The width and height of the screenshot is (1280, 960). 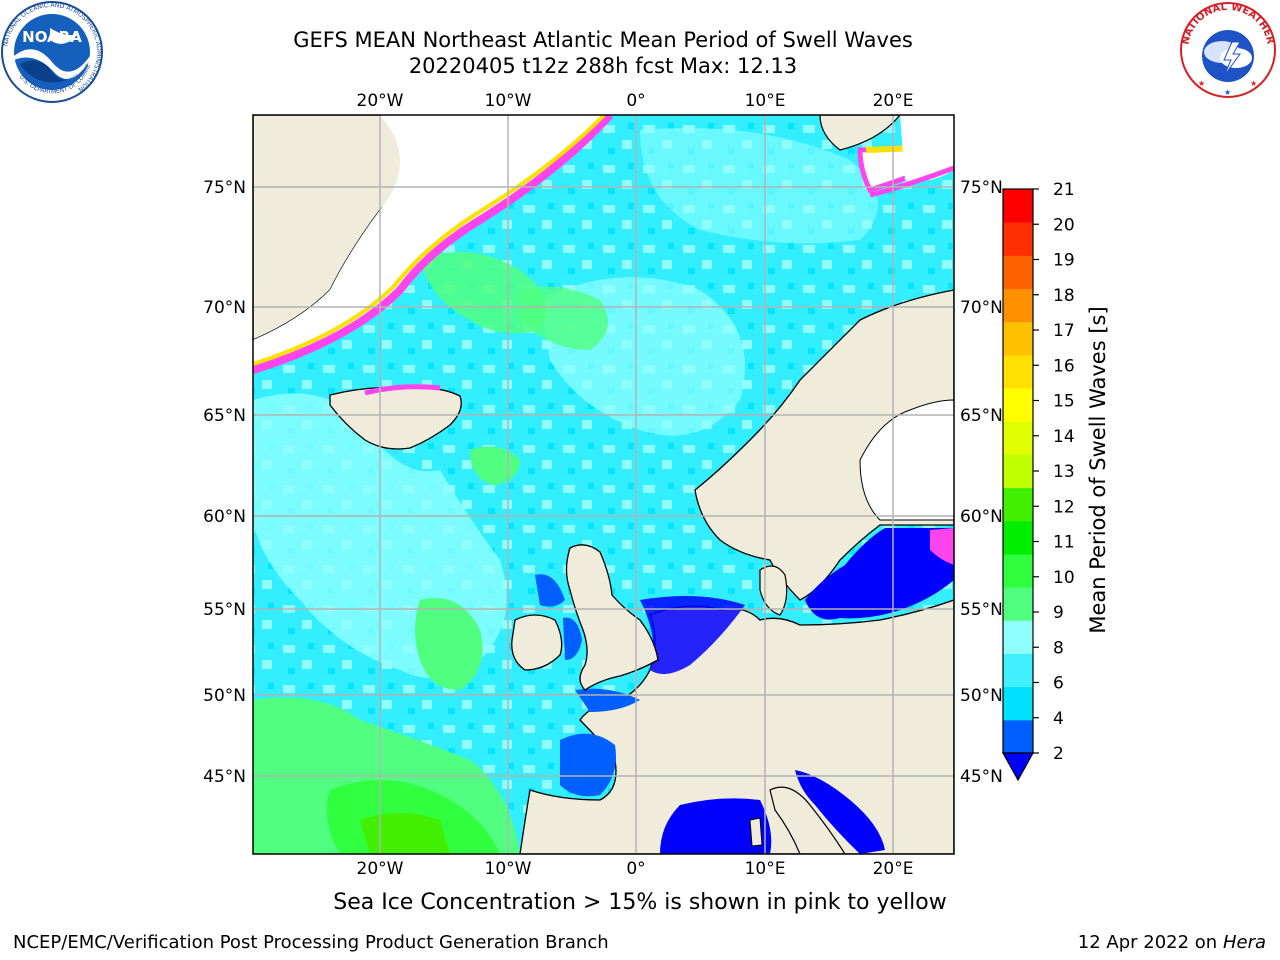 What do you see at coordinates (612, 617) in the screenshot?
I see `great-britain-land` at bounding box center [612, 617].